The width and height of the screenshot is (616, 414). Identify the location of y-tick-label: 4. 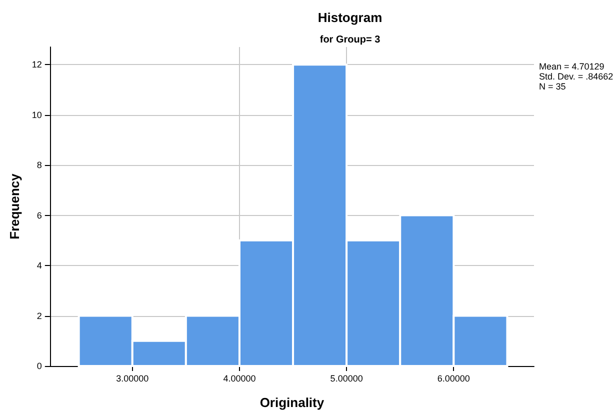
(39, 265).